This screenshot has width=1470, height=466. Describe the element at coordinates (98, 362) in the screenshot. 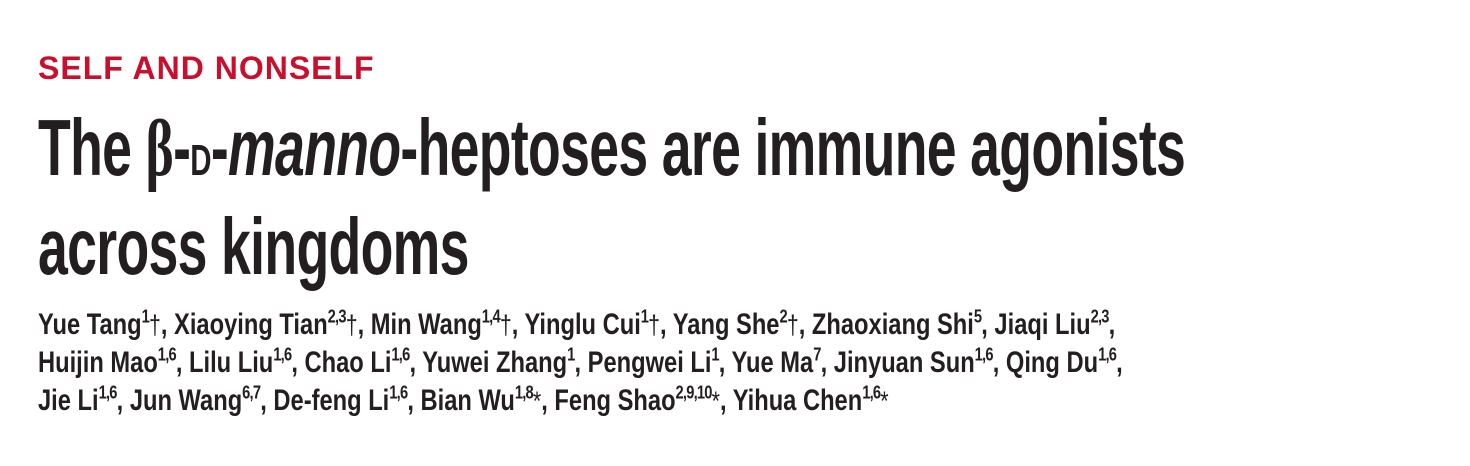

I see `author-name: Huijin Mao` at that location.